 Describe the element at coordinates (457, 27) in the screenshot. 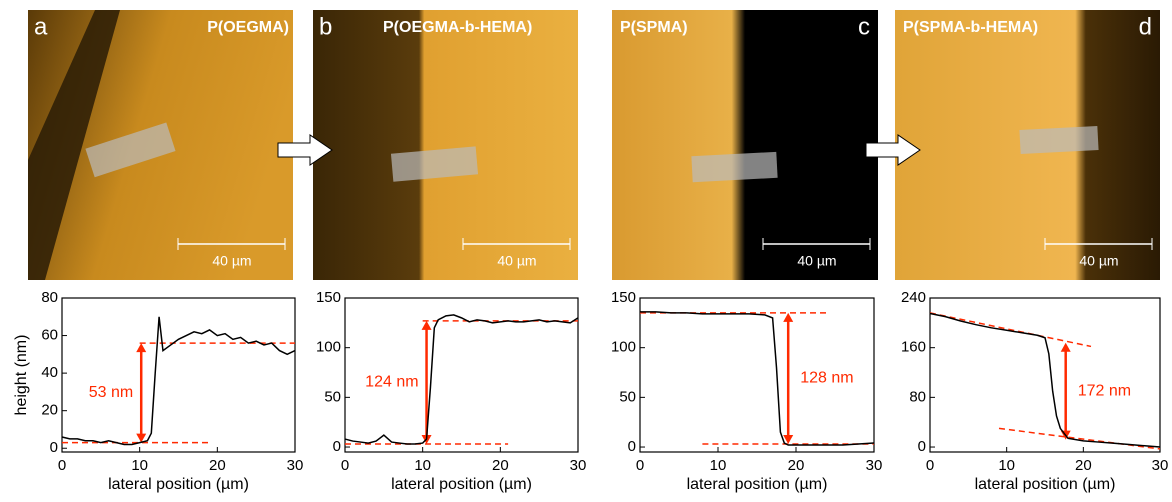

I see `image-title: P(OEGMA-b-HEMA)` at that location.